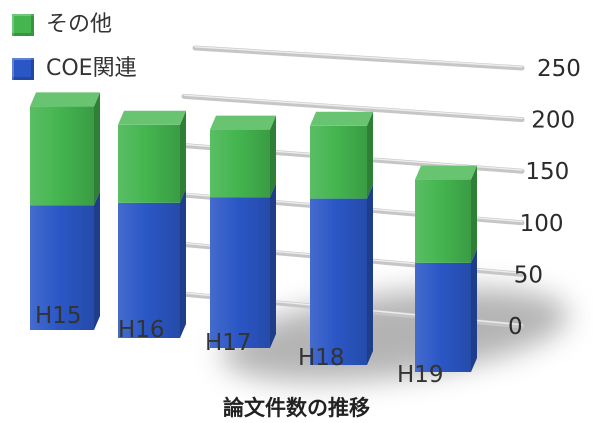  What do you see at coordinates (321, 358) in the screenshot?
I see `x-tick-label-h18: H18` at bounding box center [321, 358].